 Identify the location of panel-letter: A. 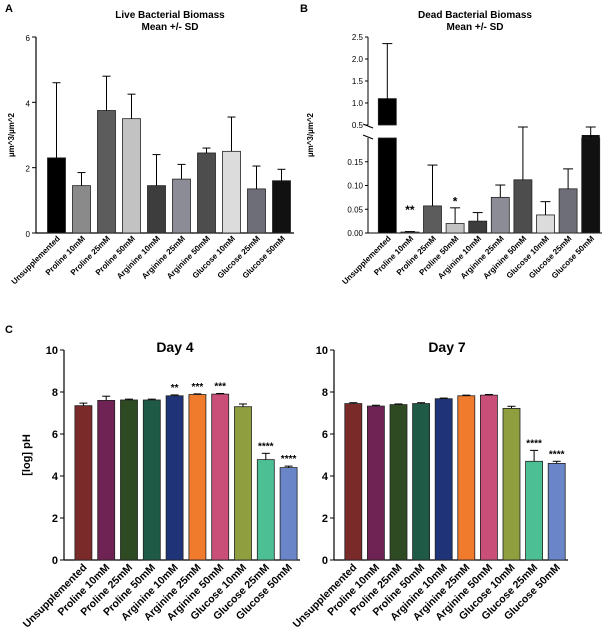
(9, 9).